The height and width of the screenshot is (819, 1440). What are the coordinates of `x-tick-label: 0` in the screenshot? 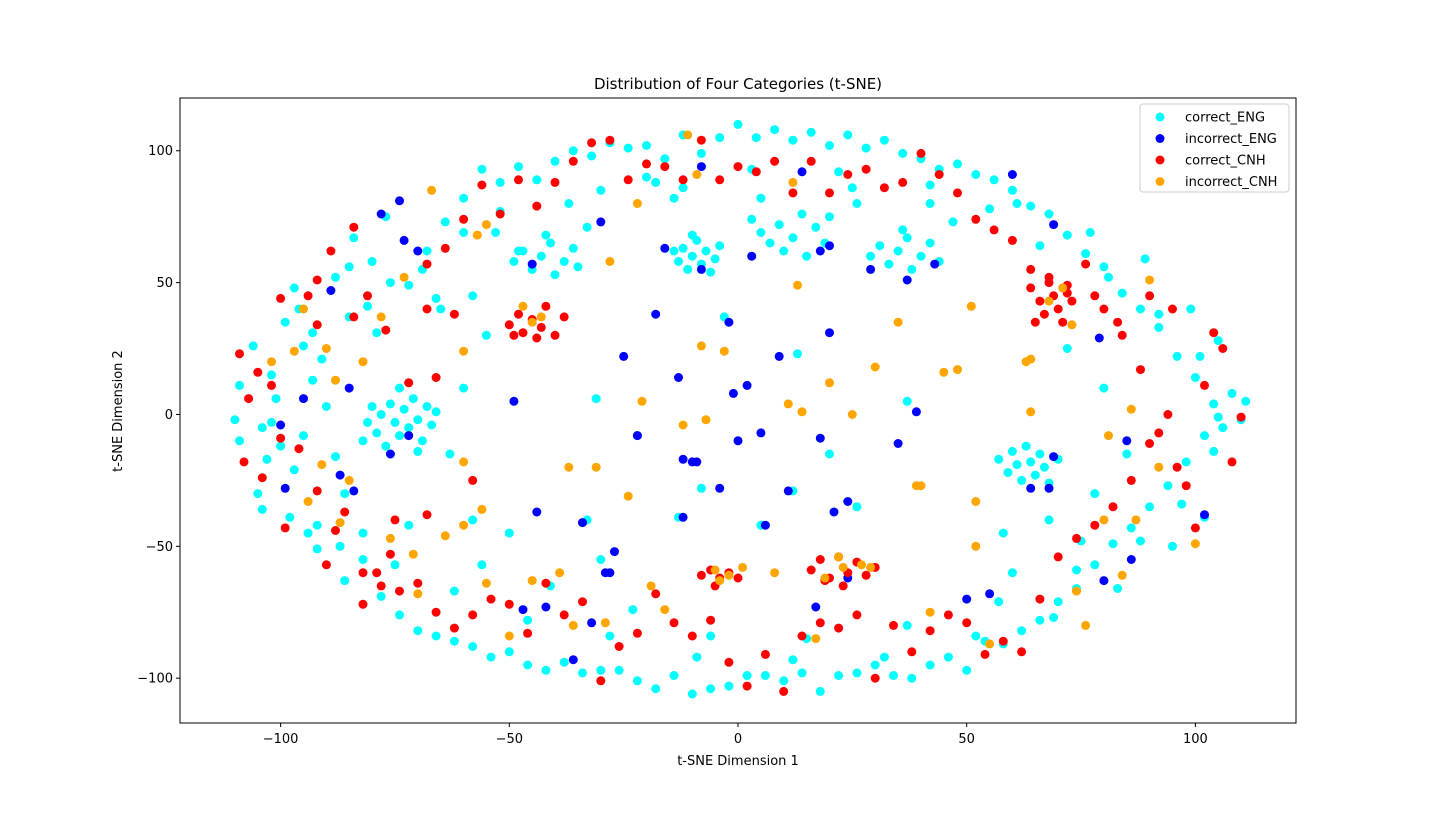 It's located at (738, 739).